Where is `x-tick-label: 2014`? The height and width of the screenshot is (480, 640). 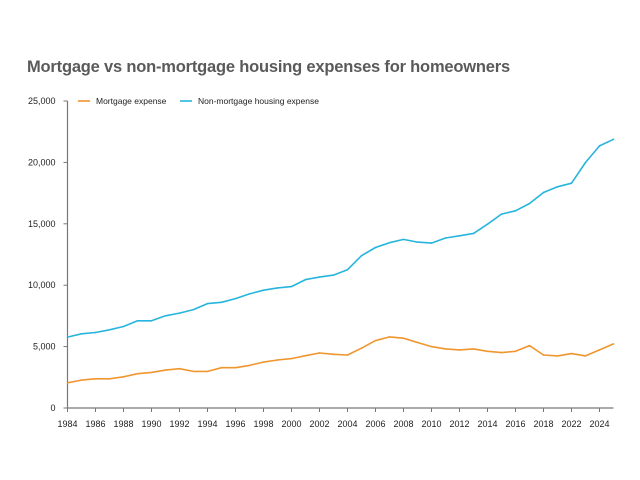
x-tick-label: 2014 is located at coordinates (487, 424).